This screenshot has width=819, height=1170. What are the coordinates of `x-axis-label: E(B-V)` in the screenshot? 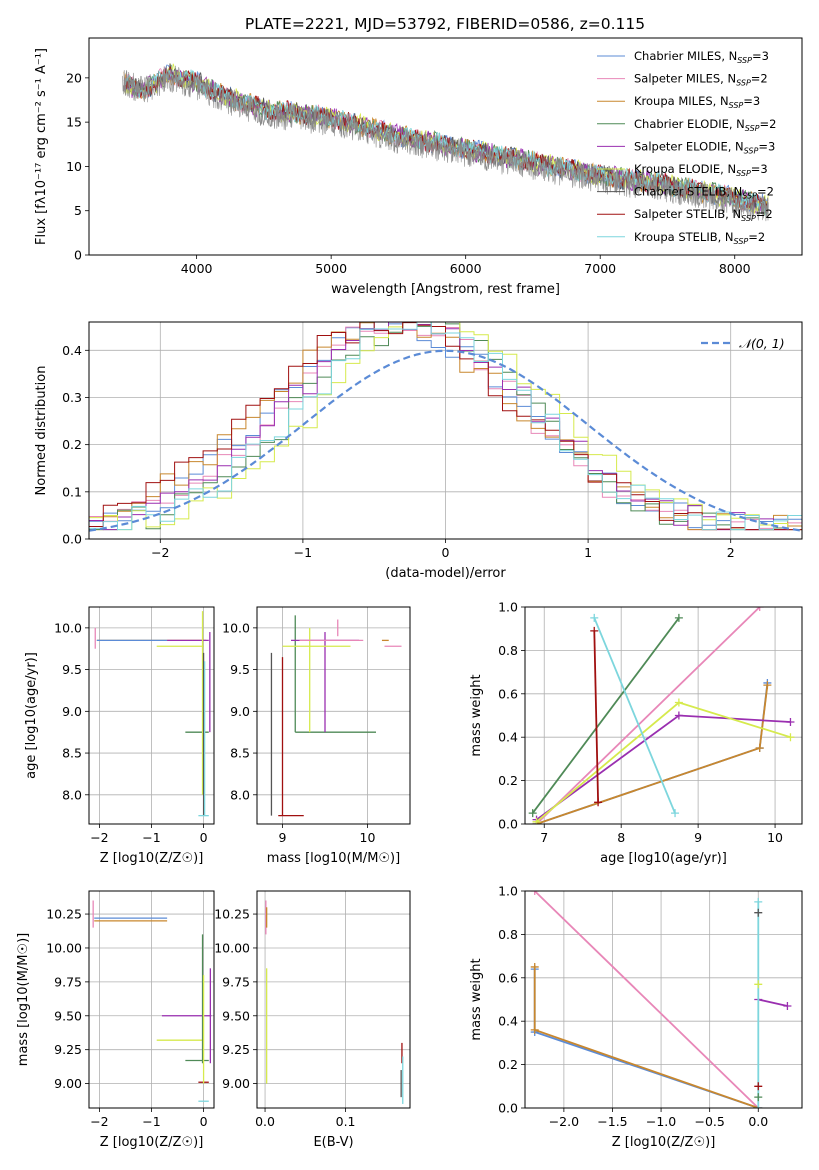 It's located at (333, 1142).